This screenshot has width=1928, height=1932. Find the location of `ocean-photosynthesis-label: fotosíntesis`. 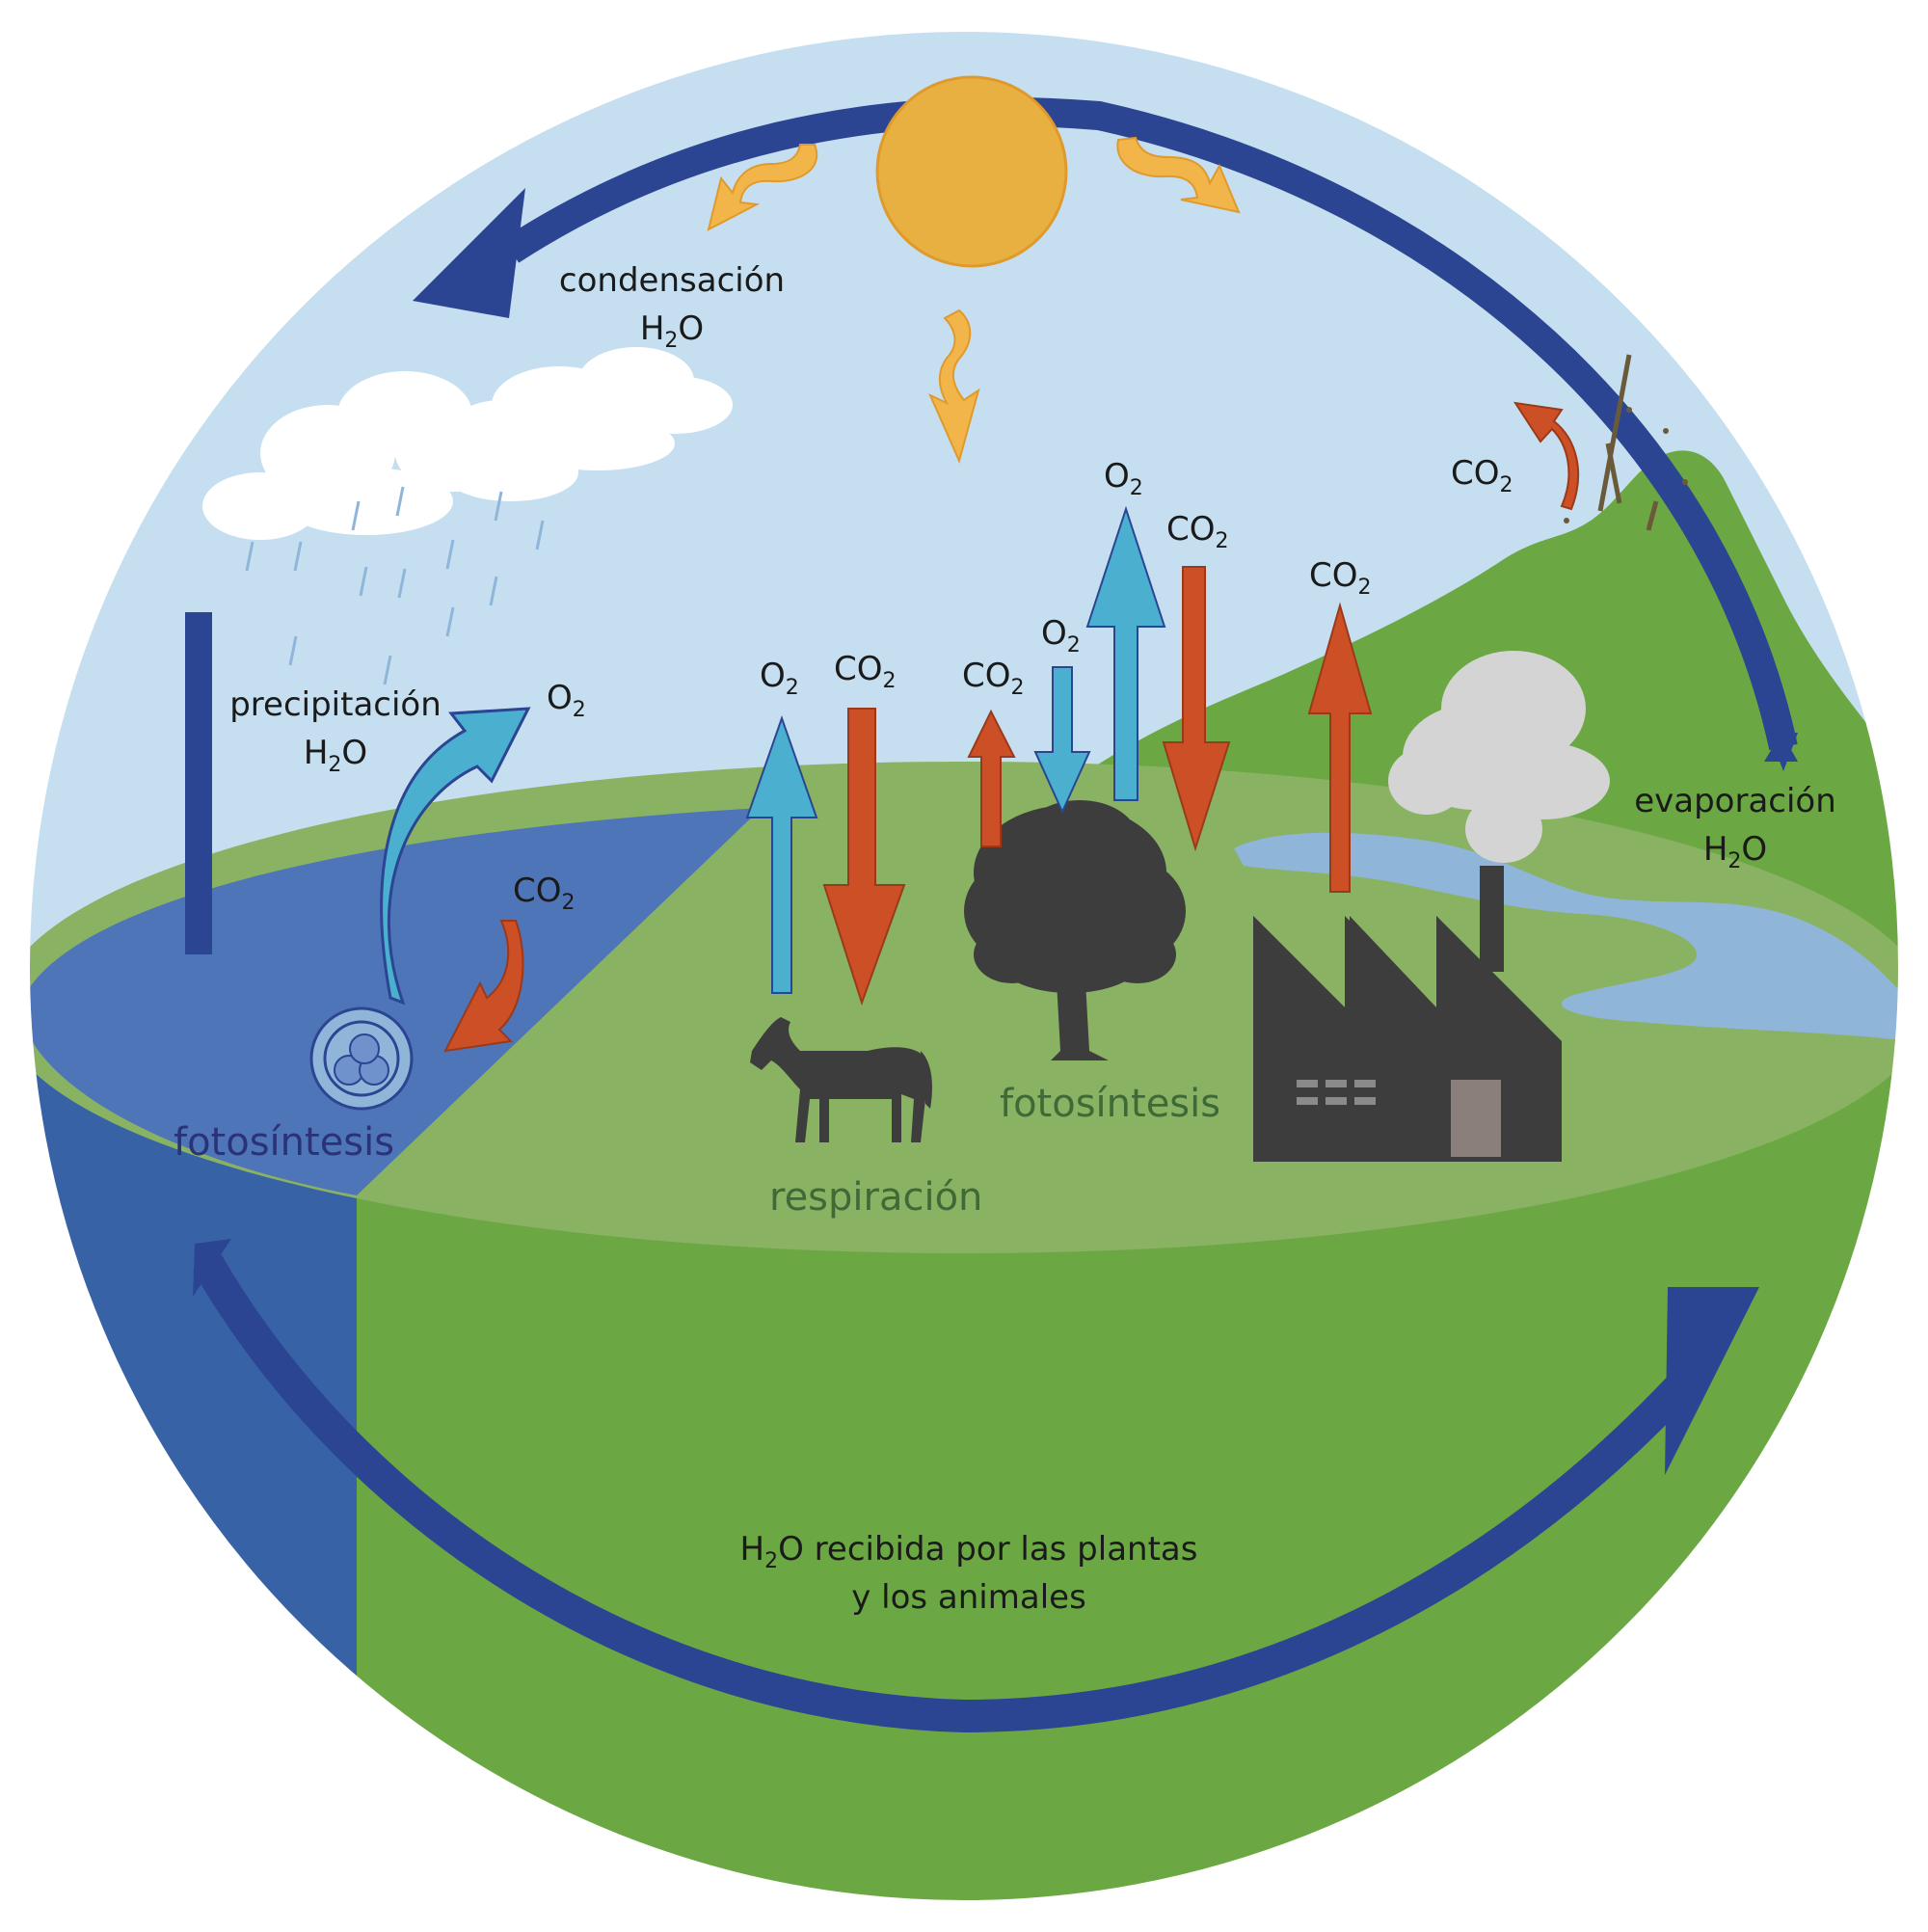

ocean-photosynthesis-label: fotosíntesis is located at coordinates (284, 1142).